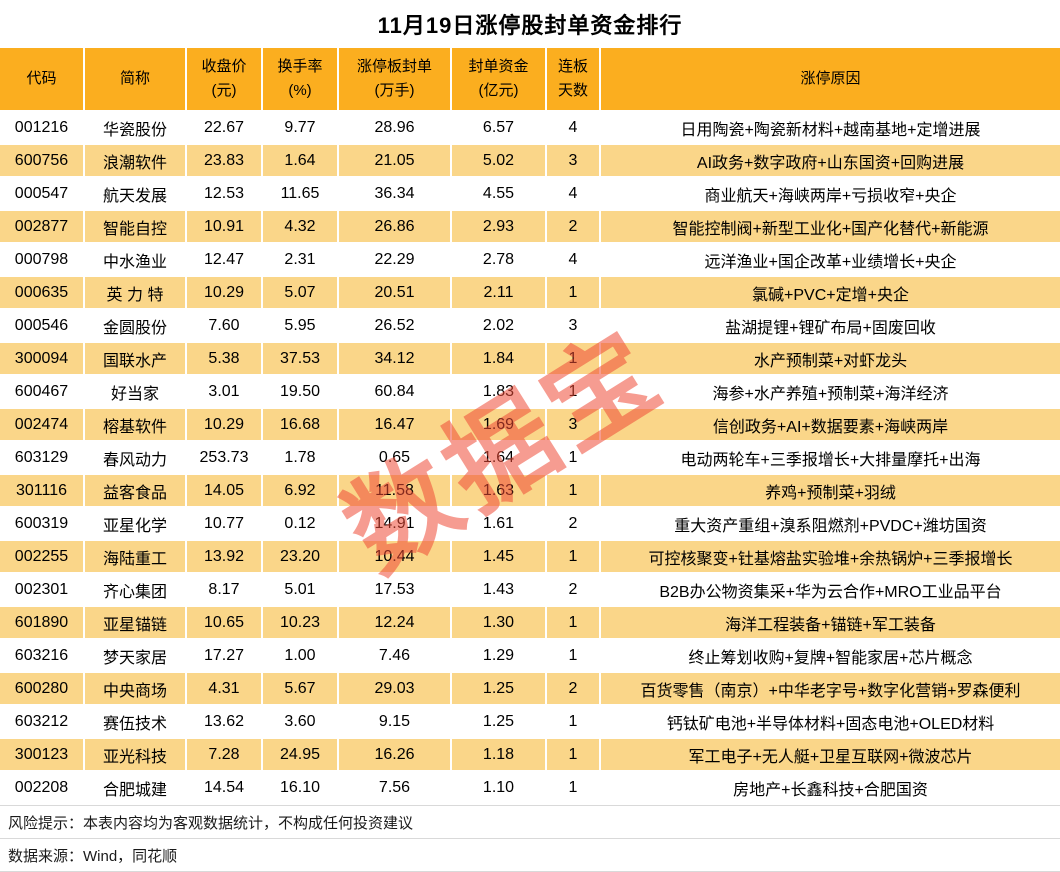  Describe the element at coordinates (301, 656) in the screenshot. I see `turnover-cell: 1.00` at that location.